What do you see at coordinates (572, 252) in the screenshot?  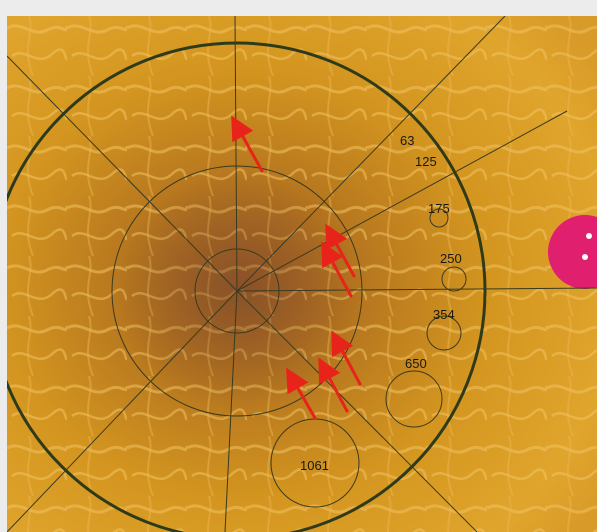 I see `optic-disc-marker` at bounding box center [572, 252].